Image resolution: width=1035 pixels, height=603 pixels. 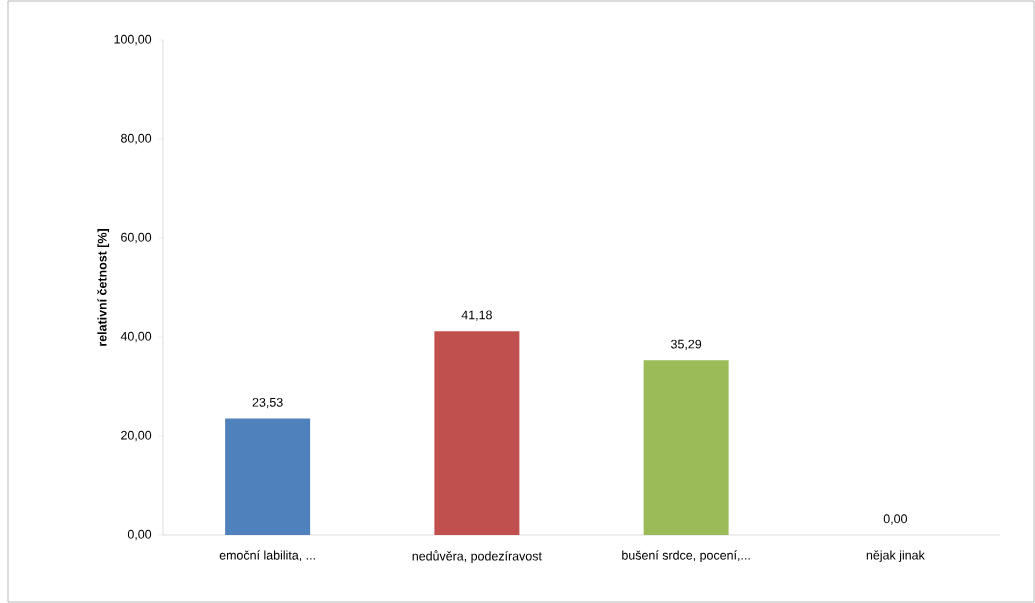 What do you see at coordinates (139, 535) in the screenshot?
I see `y-tick-label: 0,00` at bounding box center [139, 535].